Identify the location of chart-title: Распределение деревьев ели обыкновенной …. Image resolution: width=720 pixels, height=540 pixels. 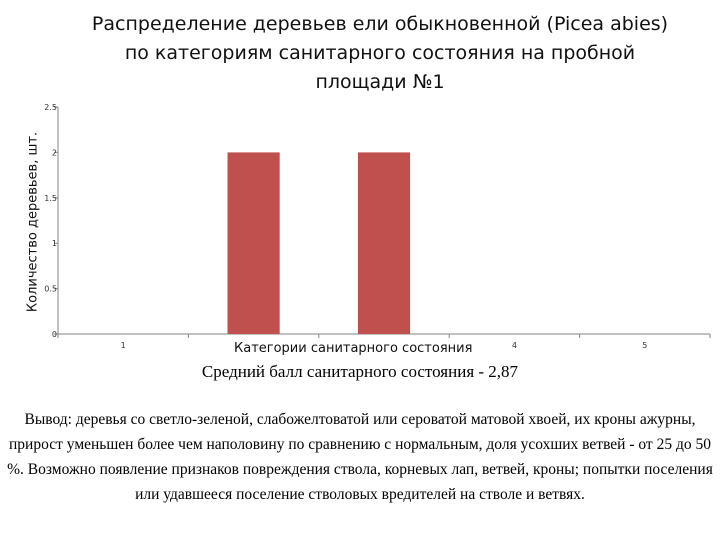
(380, 53).